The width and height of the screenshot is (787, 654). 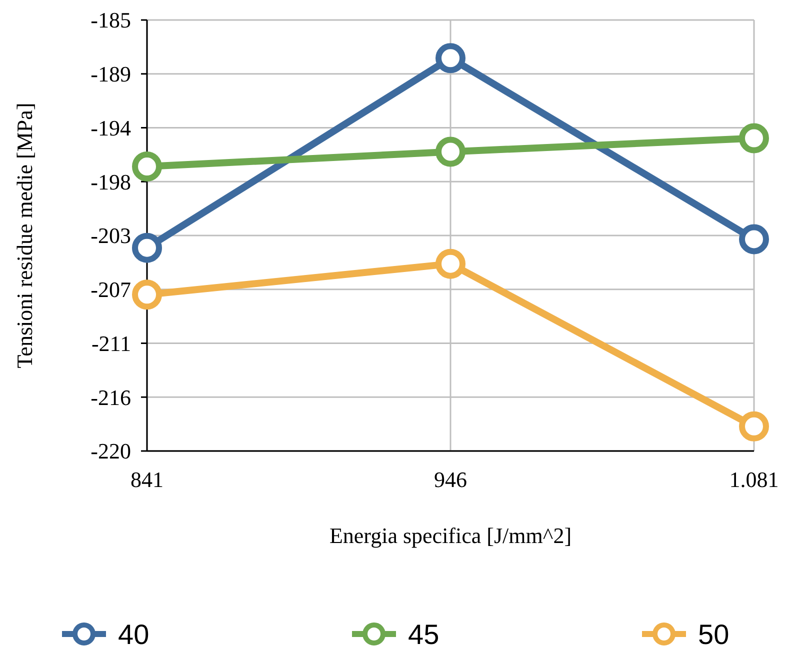 I want to click on y-tick-label: -207, so click(x=110, y=289).